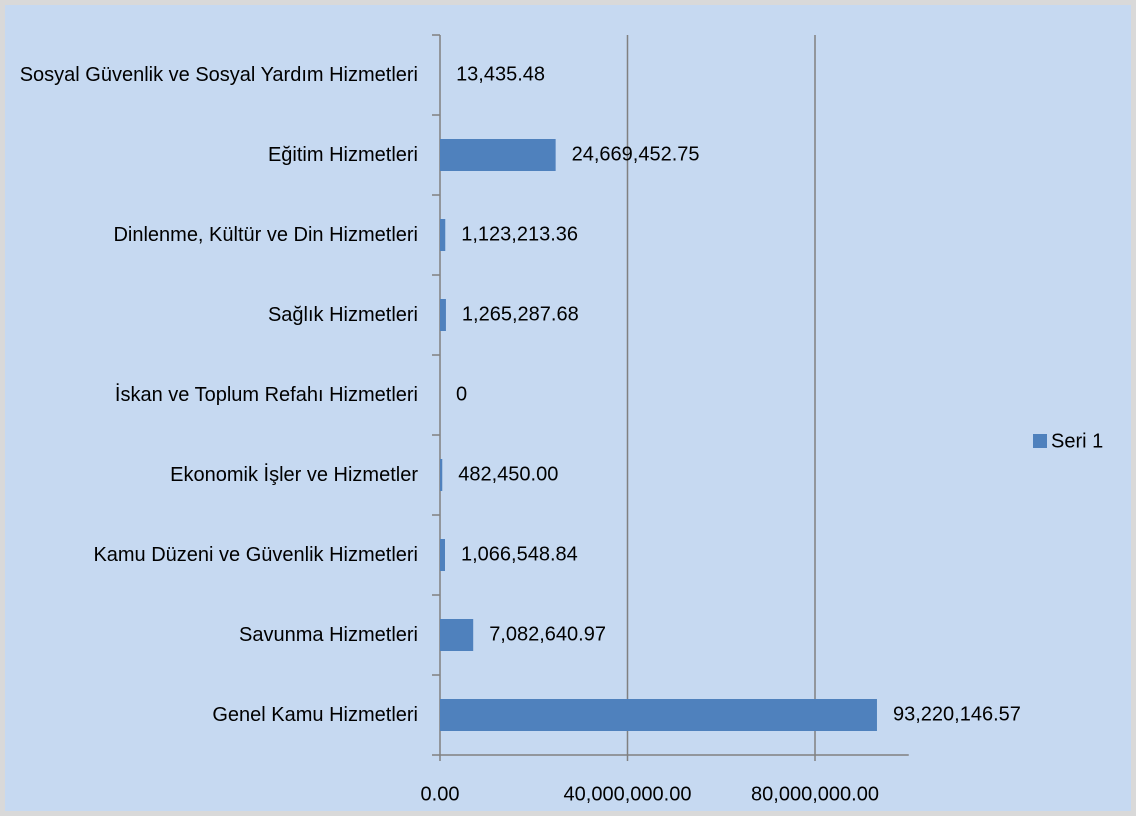 The width and height of the screenshot is (1136, 816). What do you see at coordinates (547, 634) in the screenshot?
I see `data-label: 7,082,640.97` at bounding box center [547, 634].